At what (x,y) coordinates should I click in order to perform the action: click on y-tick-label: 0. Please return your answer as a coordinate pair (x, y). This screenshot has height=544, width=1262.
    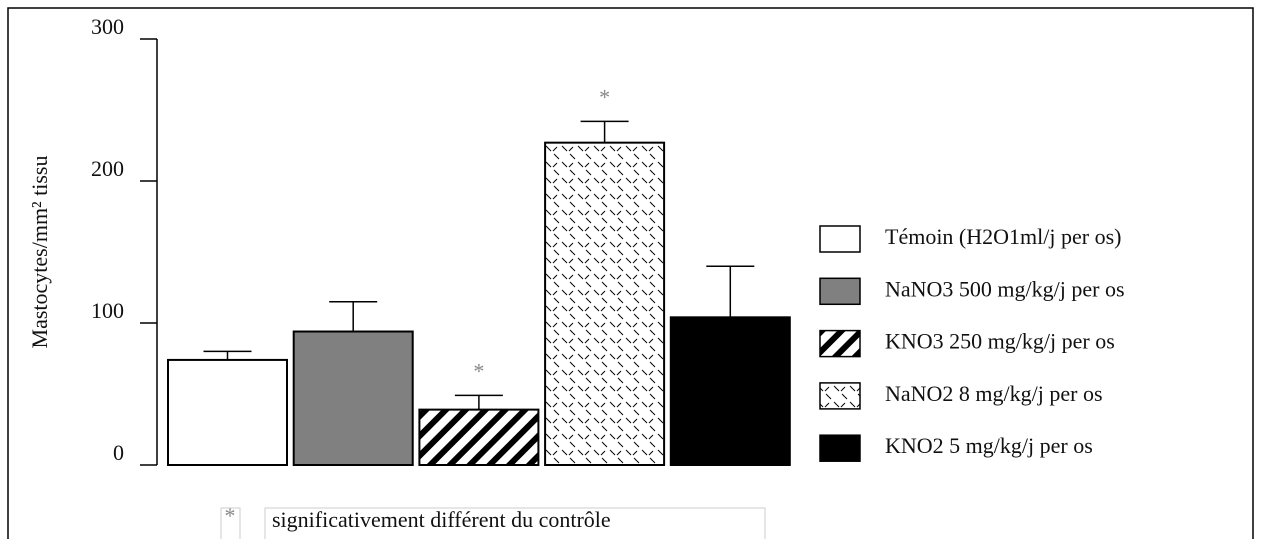
    Looking at the image, I should click on (118, 452).